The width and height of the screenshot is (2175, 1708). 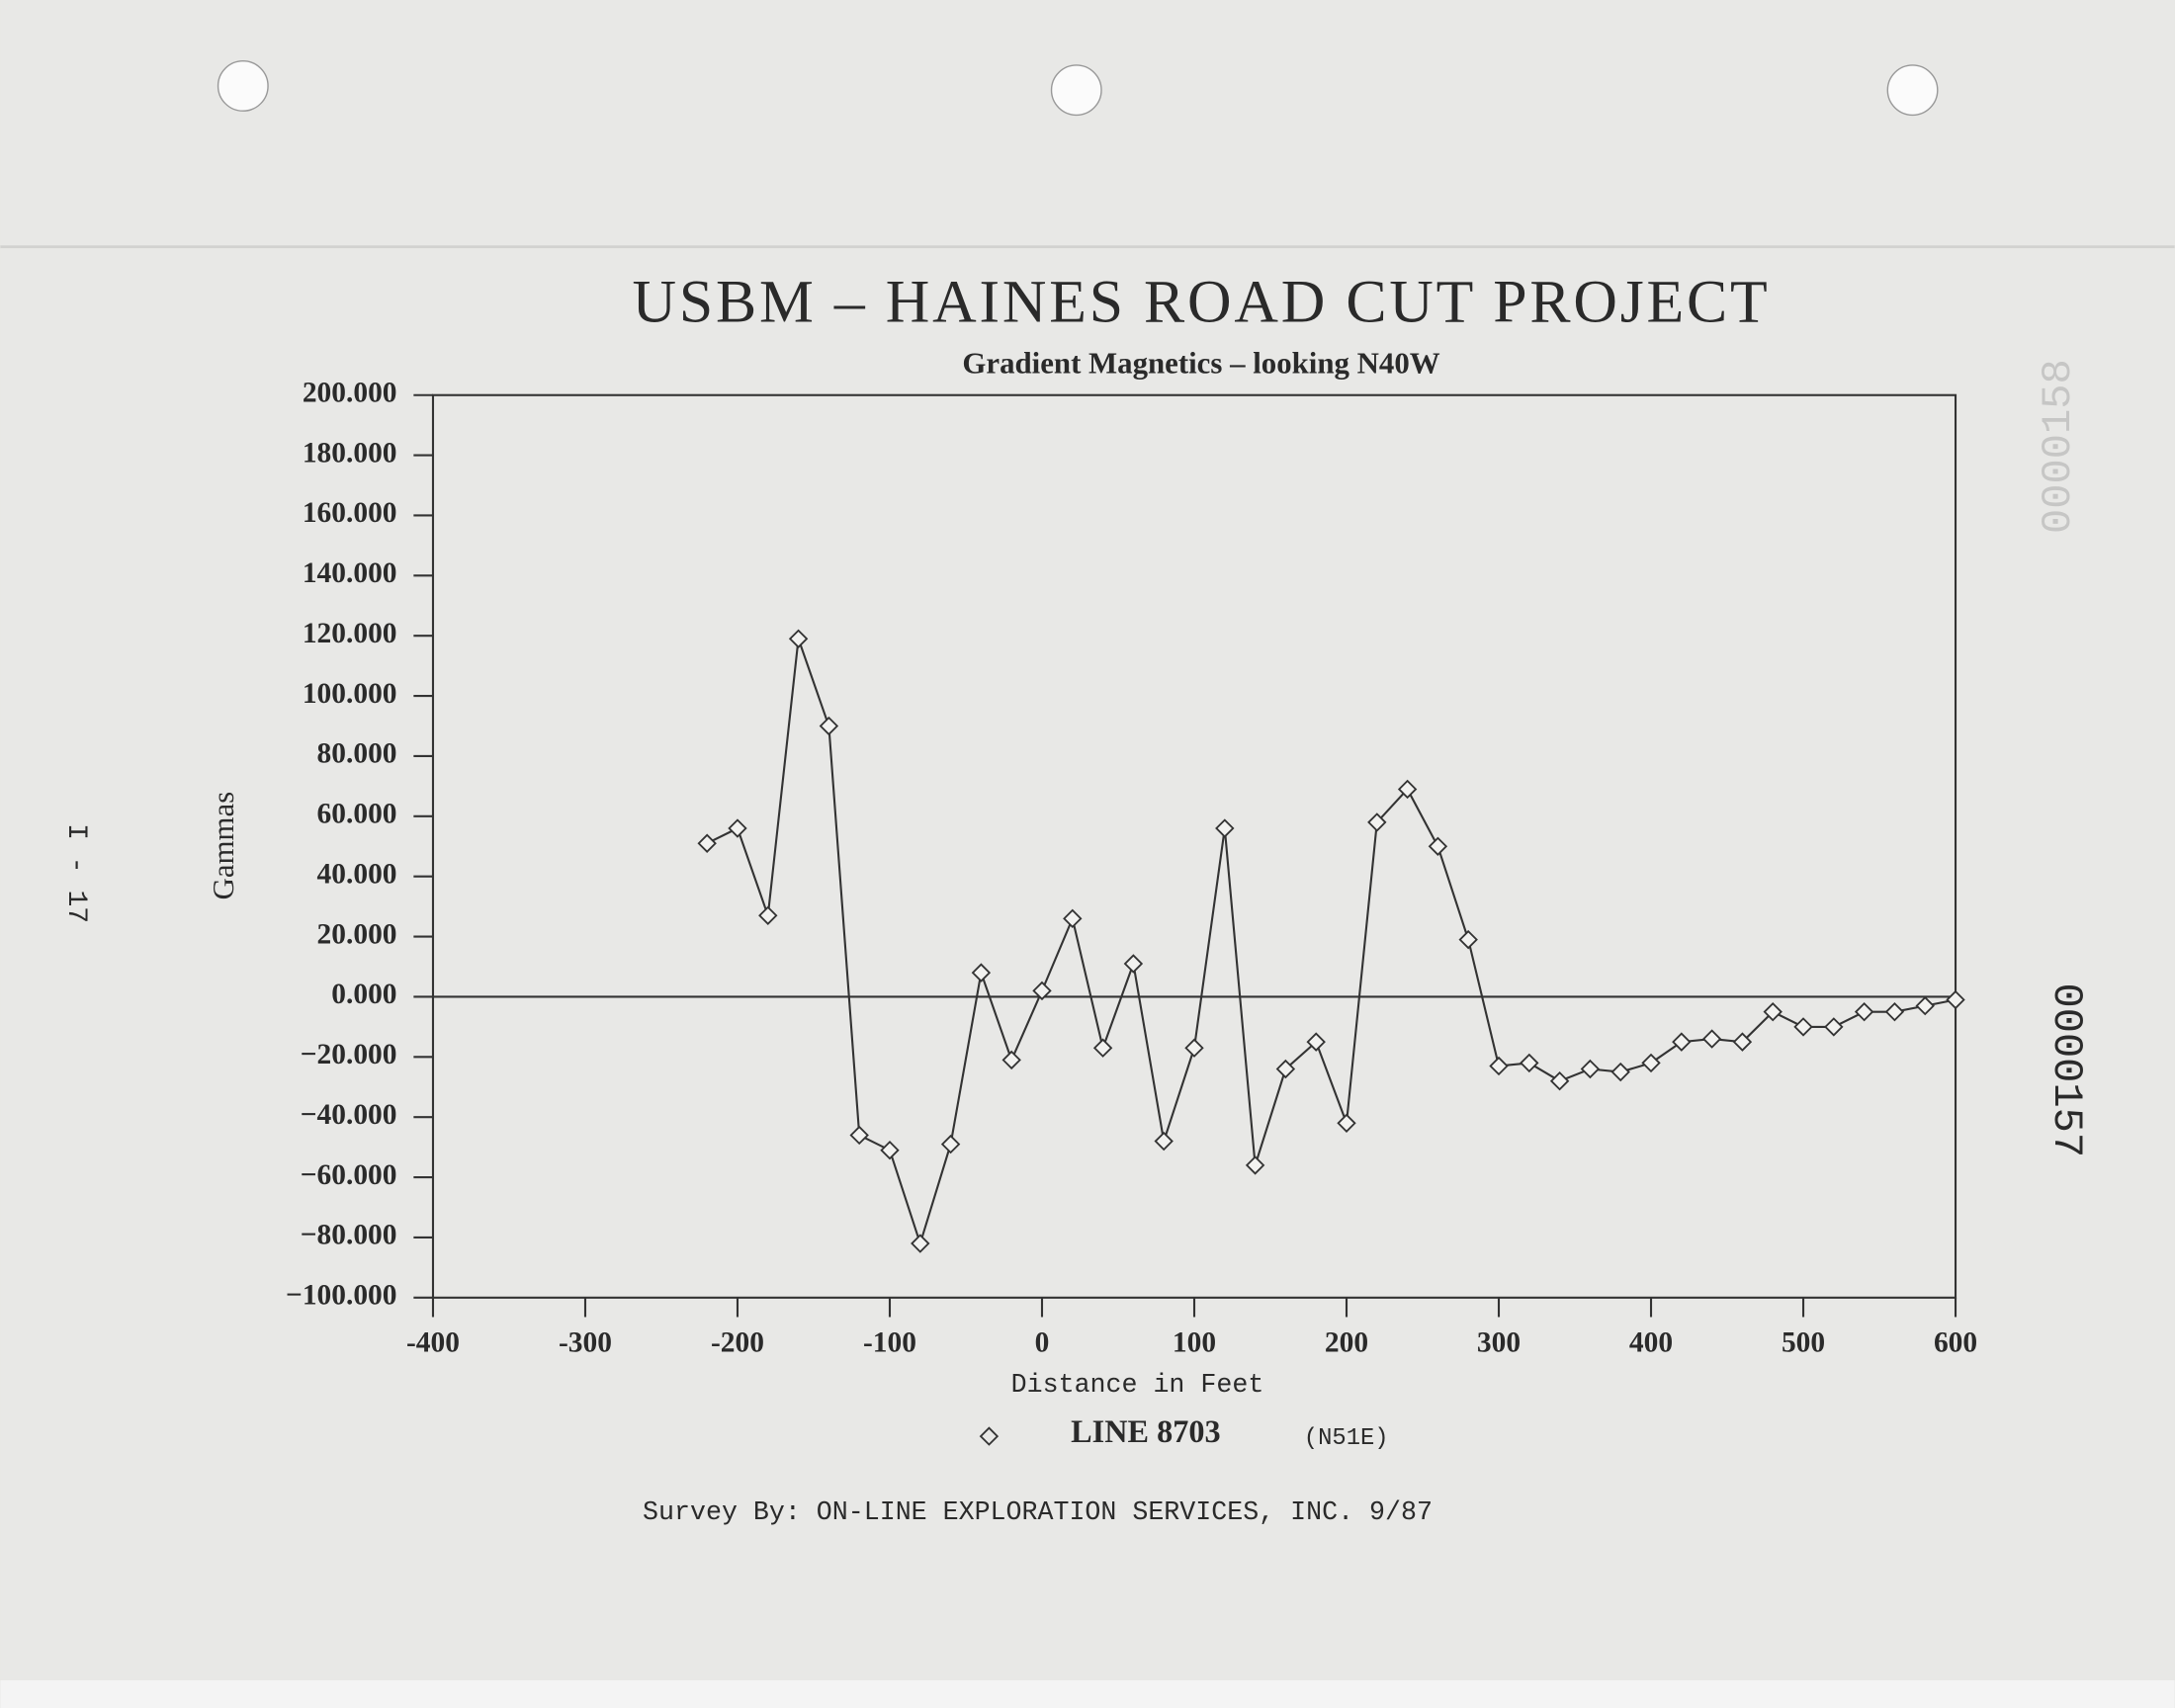 What do you see at coordinates (1202, 302) in the screenshot?
I see `chart-title: USBM – HAINES ROAD CUT PROJECT` at bounding box center [1202, 302].